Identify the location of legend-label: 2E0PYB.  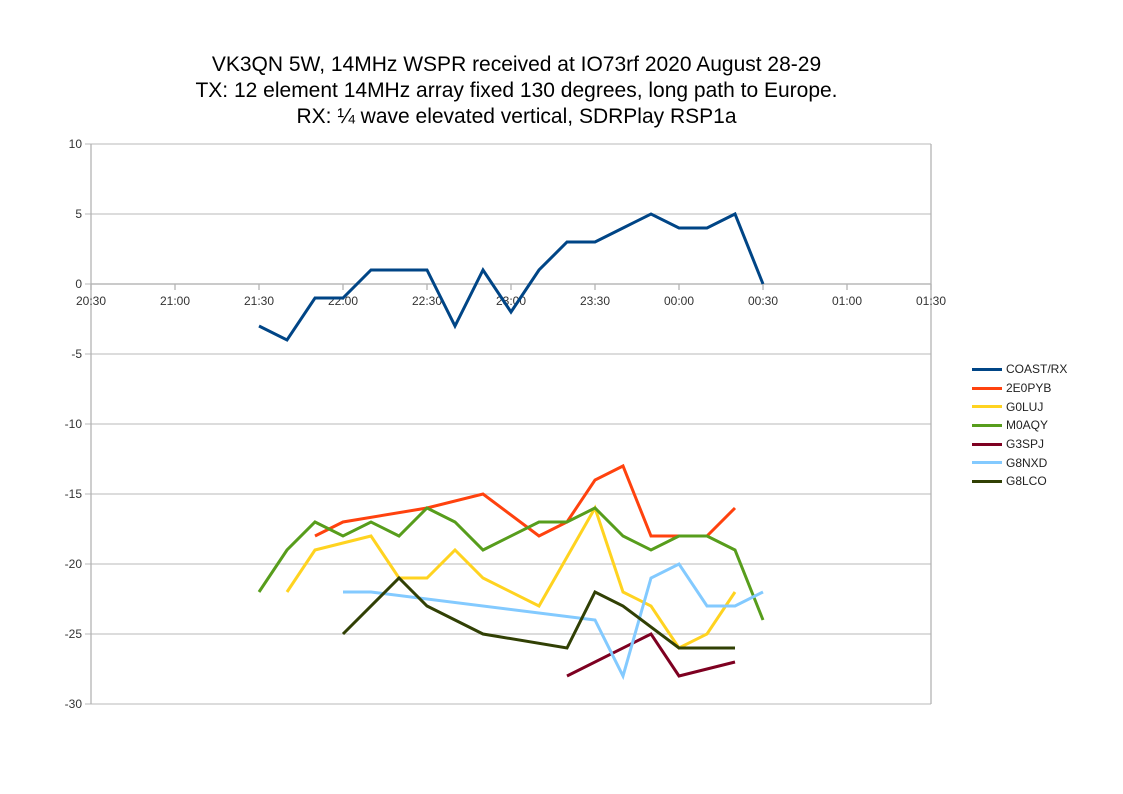
(1029, 388).